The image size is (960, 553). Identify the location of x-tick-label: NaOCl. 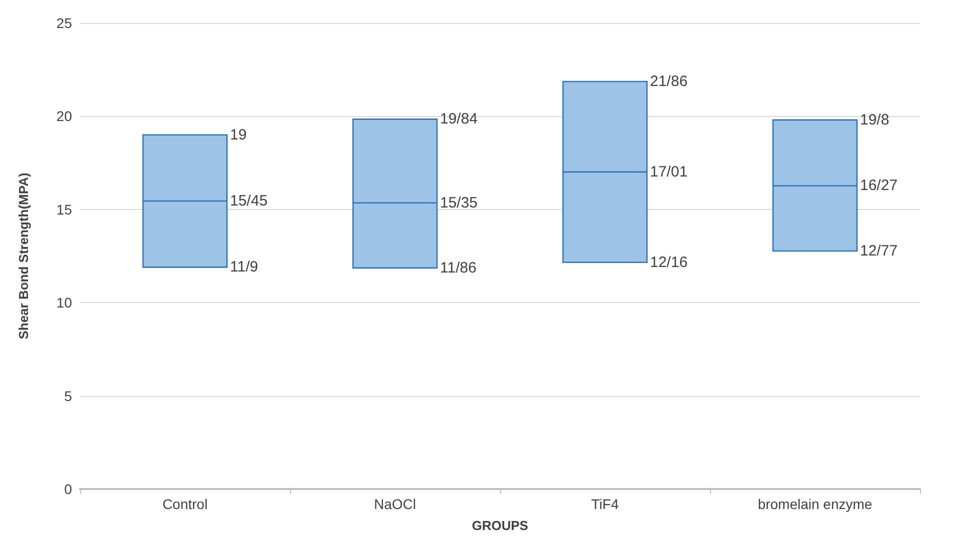
(395, 504).